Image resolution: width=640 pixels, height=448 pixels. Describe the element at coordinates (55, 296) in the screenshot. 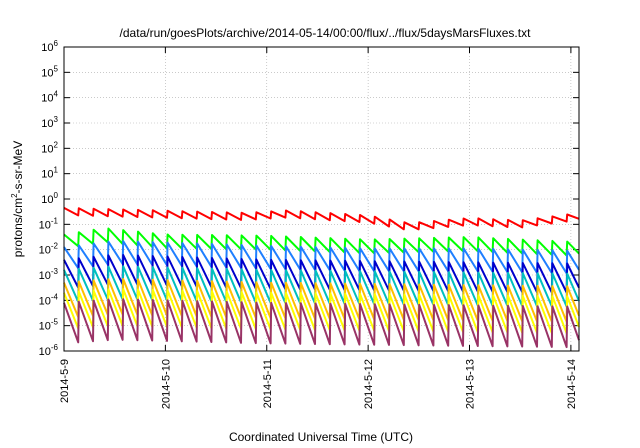

I see `y-tick-exp: -4` at that location.